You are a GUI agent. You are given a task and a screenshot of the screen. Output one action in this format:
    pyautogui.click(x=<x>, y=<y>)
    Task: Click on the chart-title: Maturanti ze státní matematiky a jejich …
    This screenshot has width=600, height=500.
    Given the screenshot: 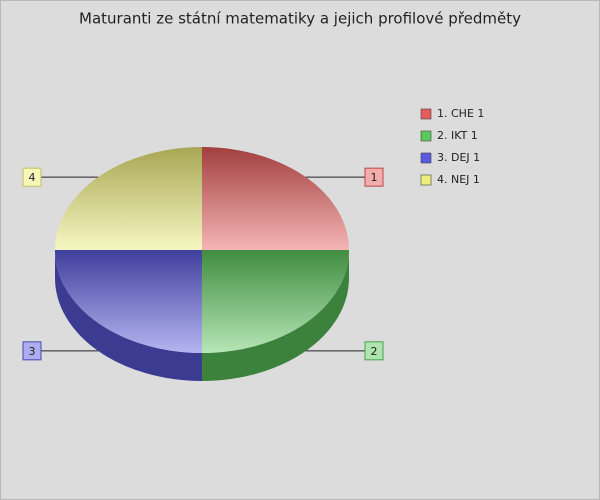 What is the action you would take?
    pyautogui.click(x=300, y=19)
    